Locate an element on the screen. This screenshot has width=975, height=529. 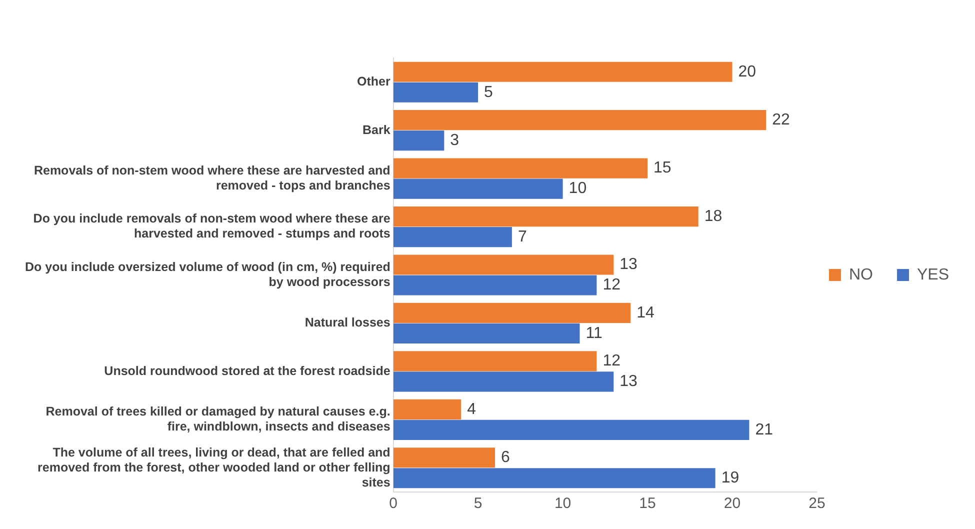
data-label: 19 is located at coordinates (730, 478).